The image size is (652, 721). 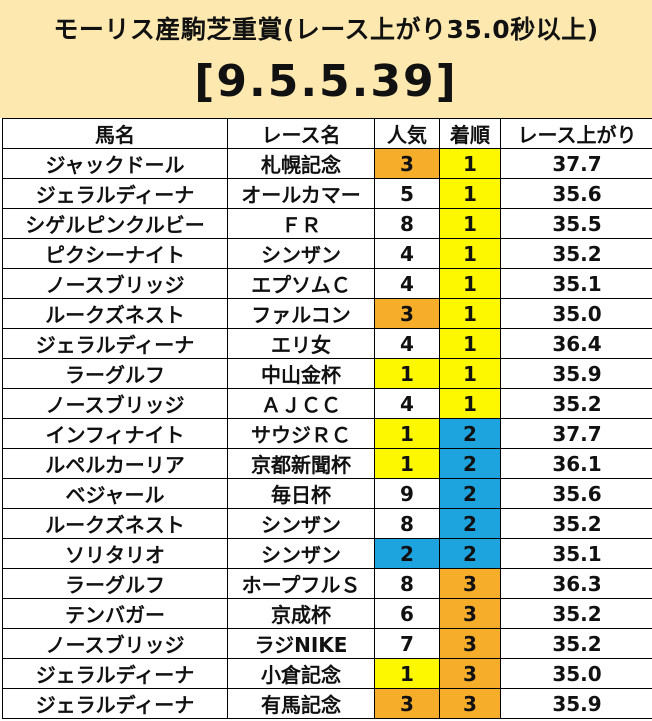 I want to click on race-name-cell: 中山金杯, so click(x=301, y=373).